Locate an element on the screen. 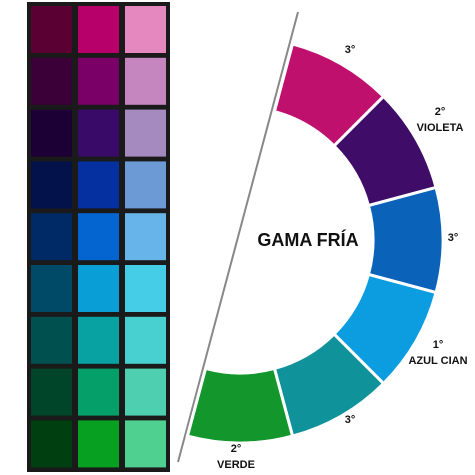 This screenshot has height=475, width=475. segment-name: VIOLETA is located at coordinates (440, 128).